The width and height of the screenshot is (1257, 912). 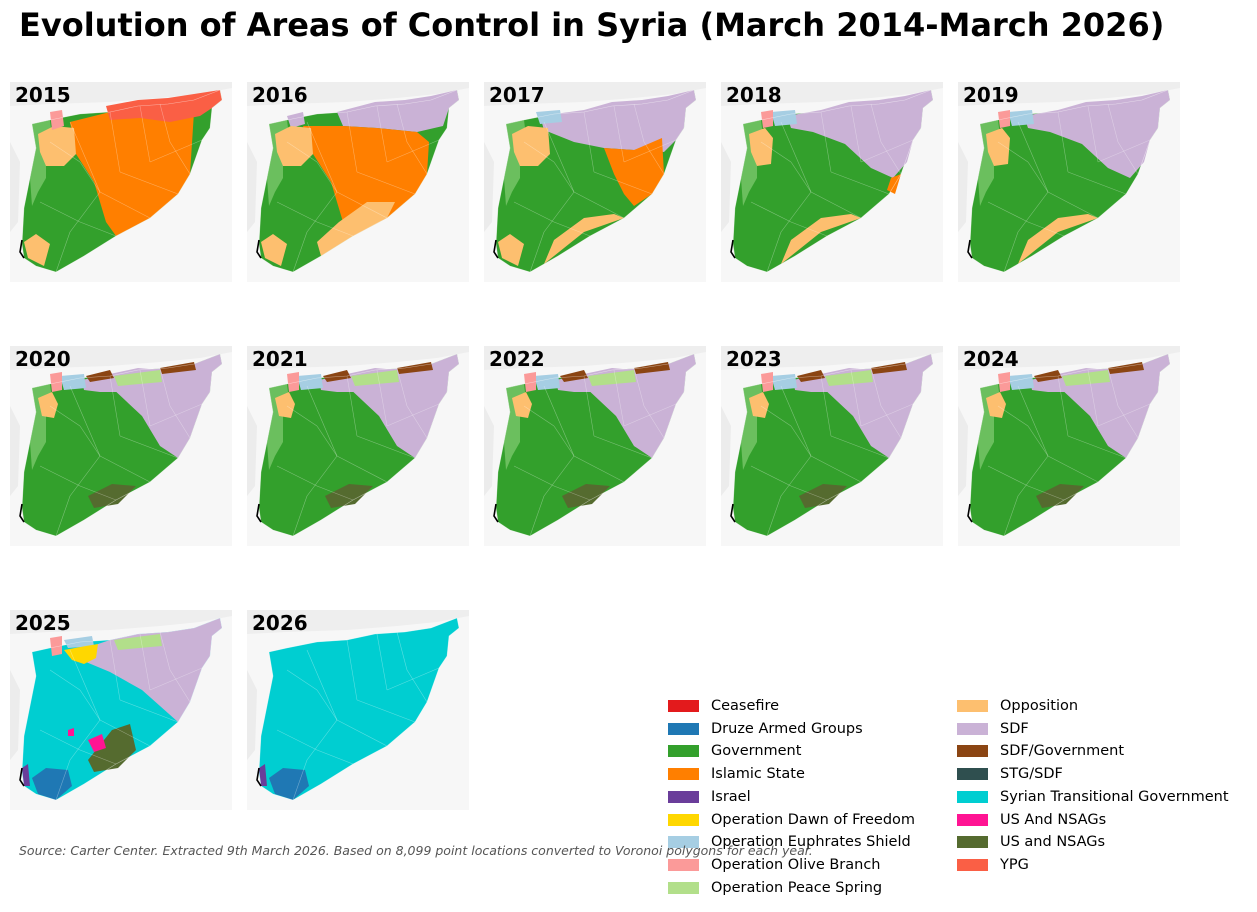 I want to click on map-panel-2017: 2017, so click(x=595, y=182).